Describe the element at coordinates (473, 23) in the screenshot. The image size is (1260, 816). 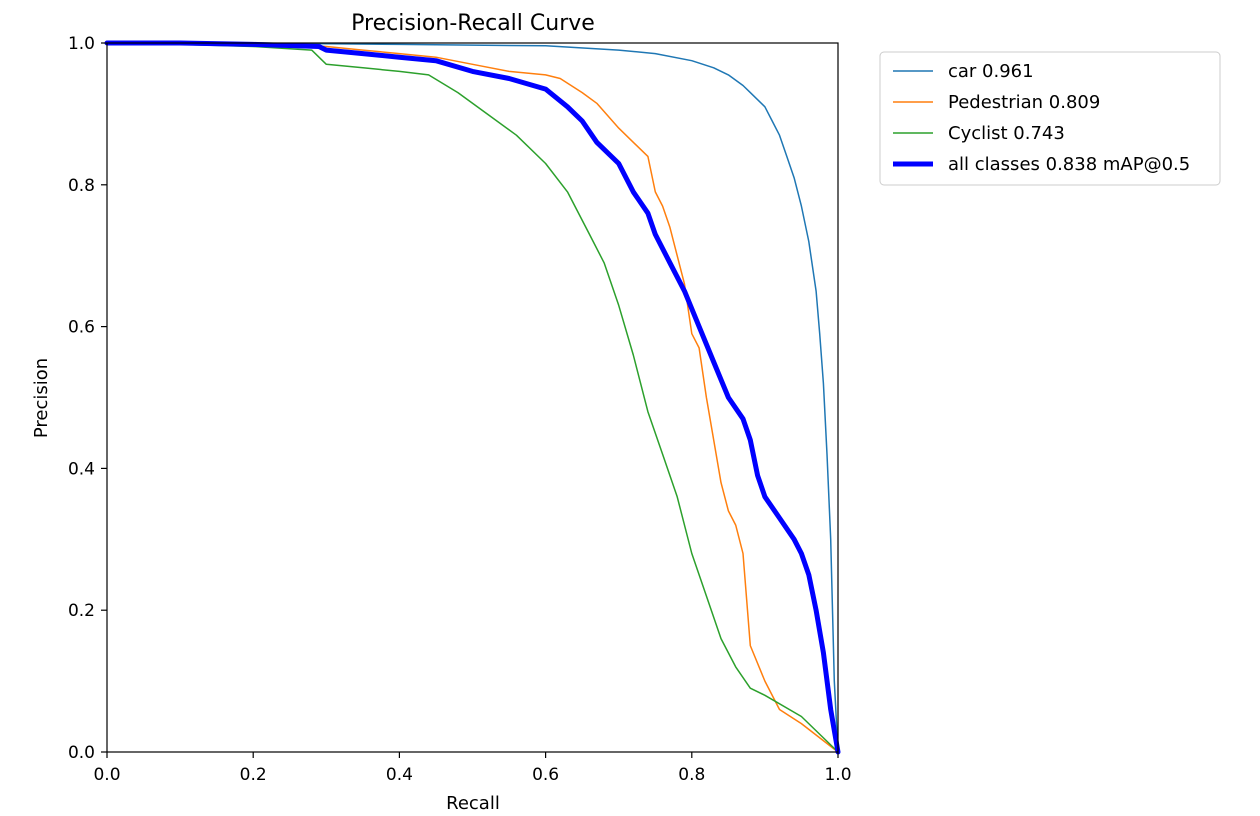
I see `chart-title: Precision-Recall Curve` at that location.